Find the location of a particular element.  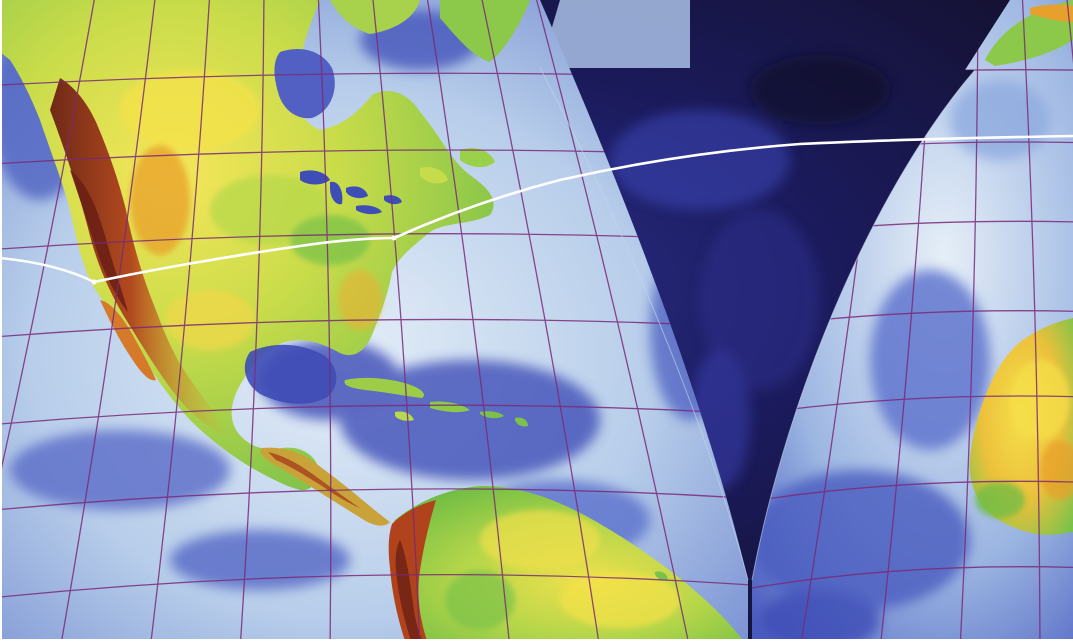

upper-gore-edge is located at coordinates (615, 34).